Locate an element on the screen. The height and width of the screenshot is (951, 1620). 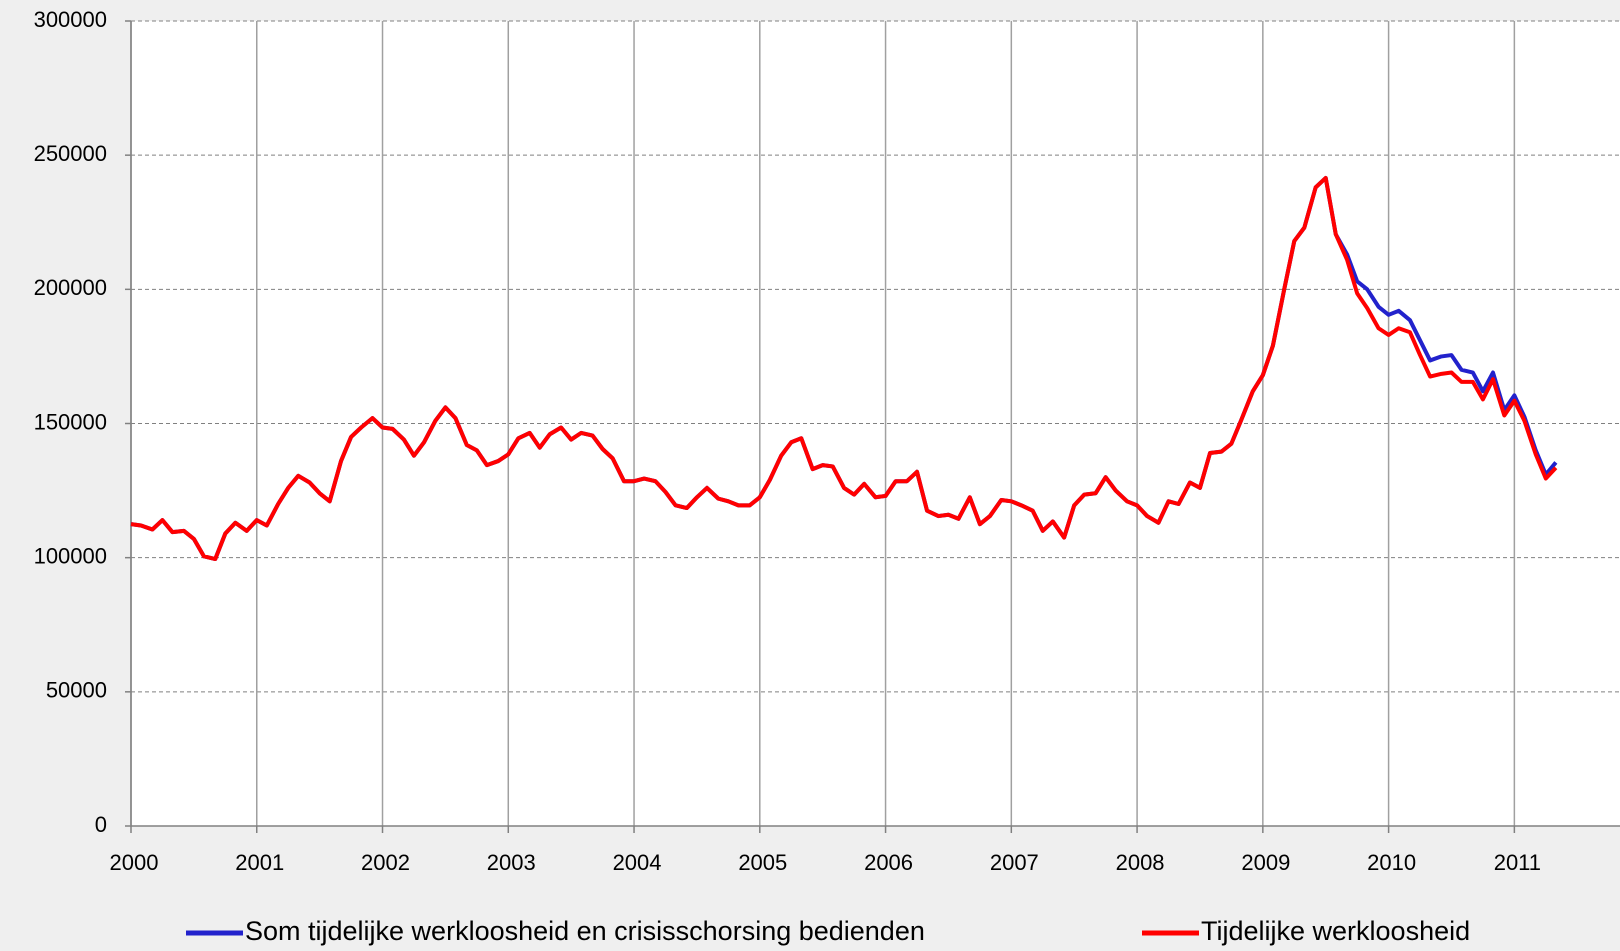
x-tick-label: 2003 is located at coordinates (511, 862).